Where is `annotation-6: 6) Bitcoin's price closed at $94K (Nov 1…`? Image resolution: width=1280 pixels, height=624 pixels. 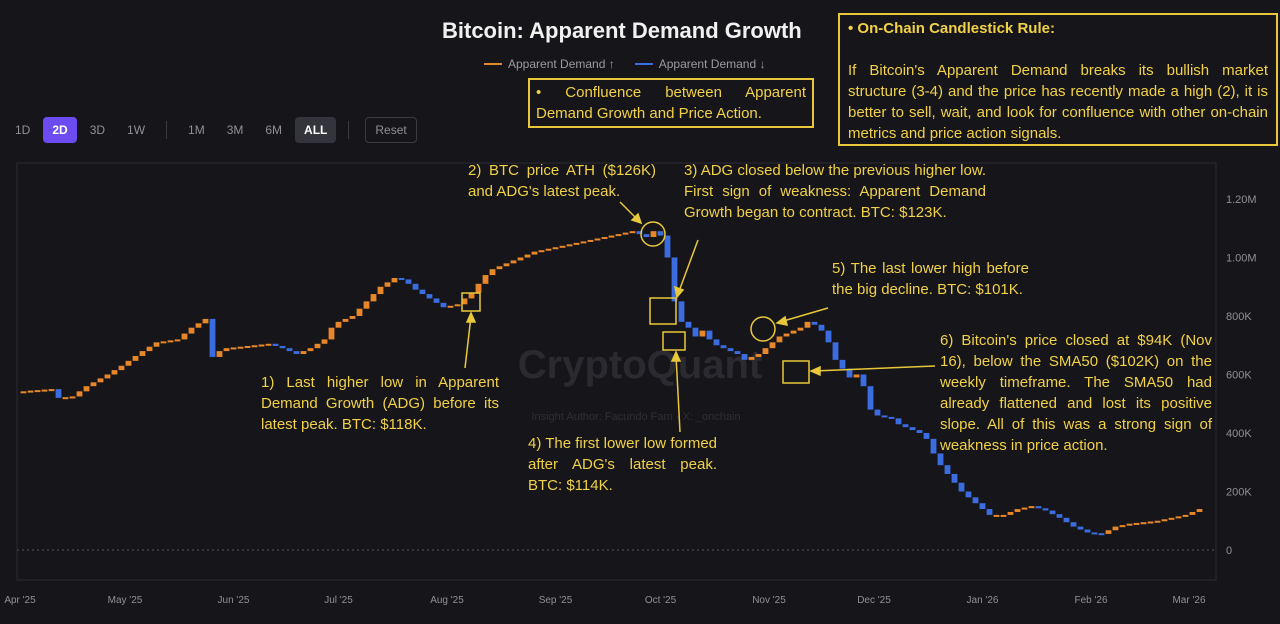
annotation-6: 6) Bitcoin's price closed at $94K (Nov 1… is located at coordinates (1076, 393).